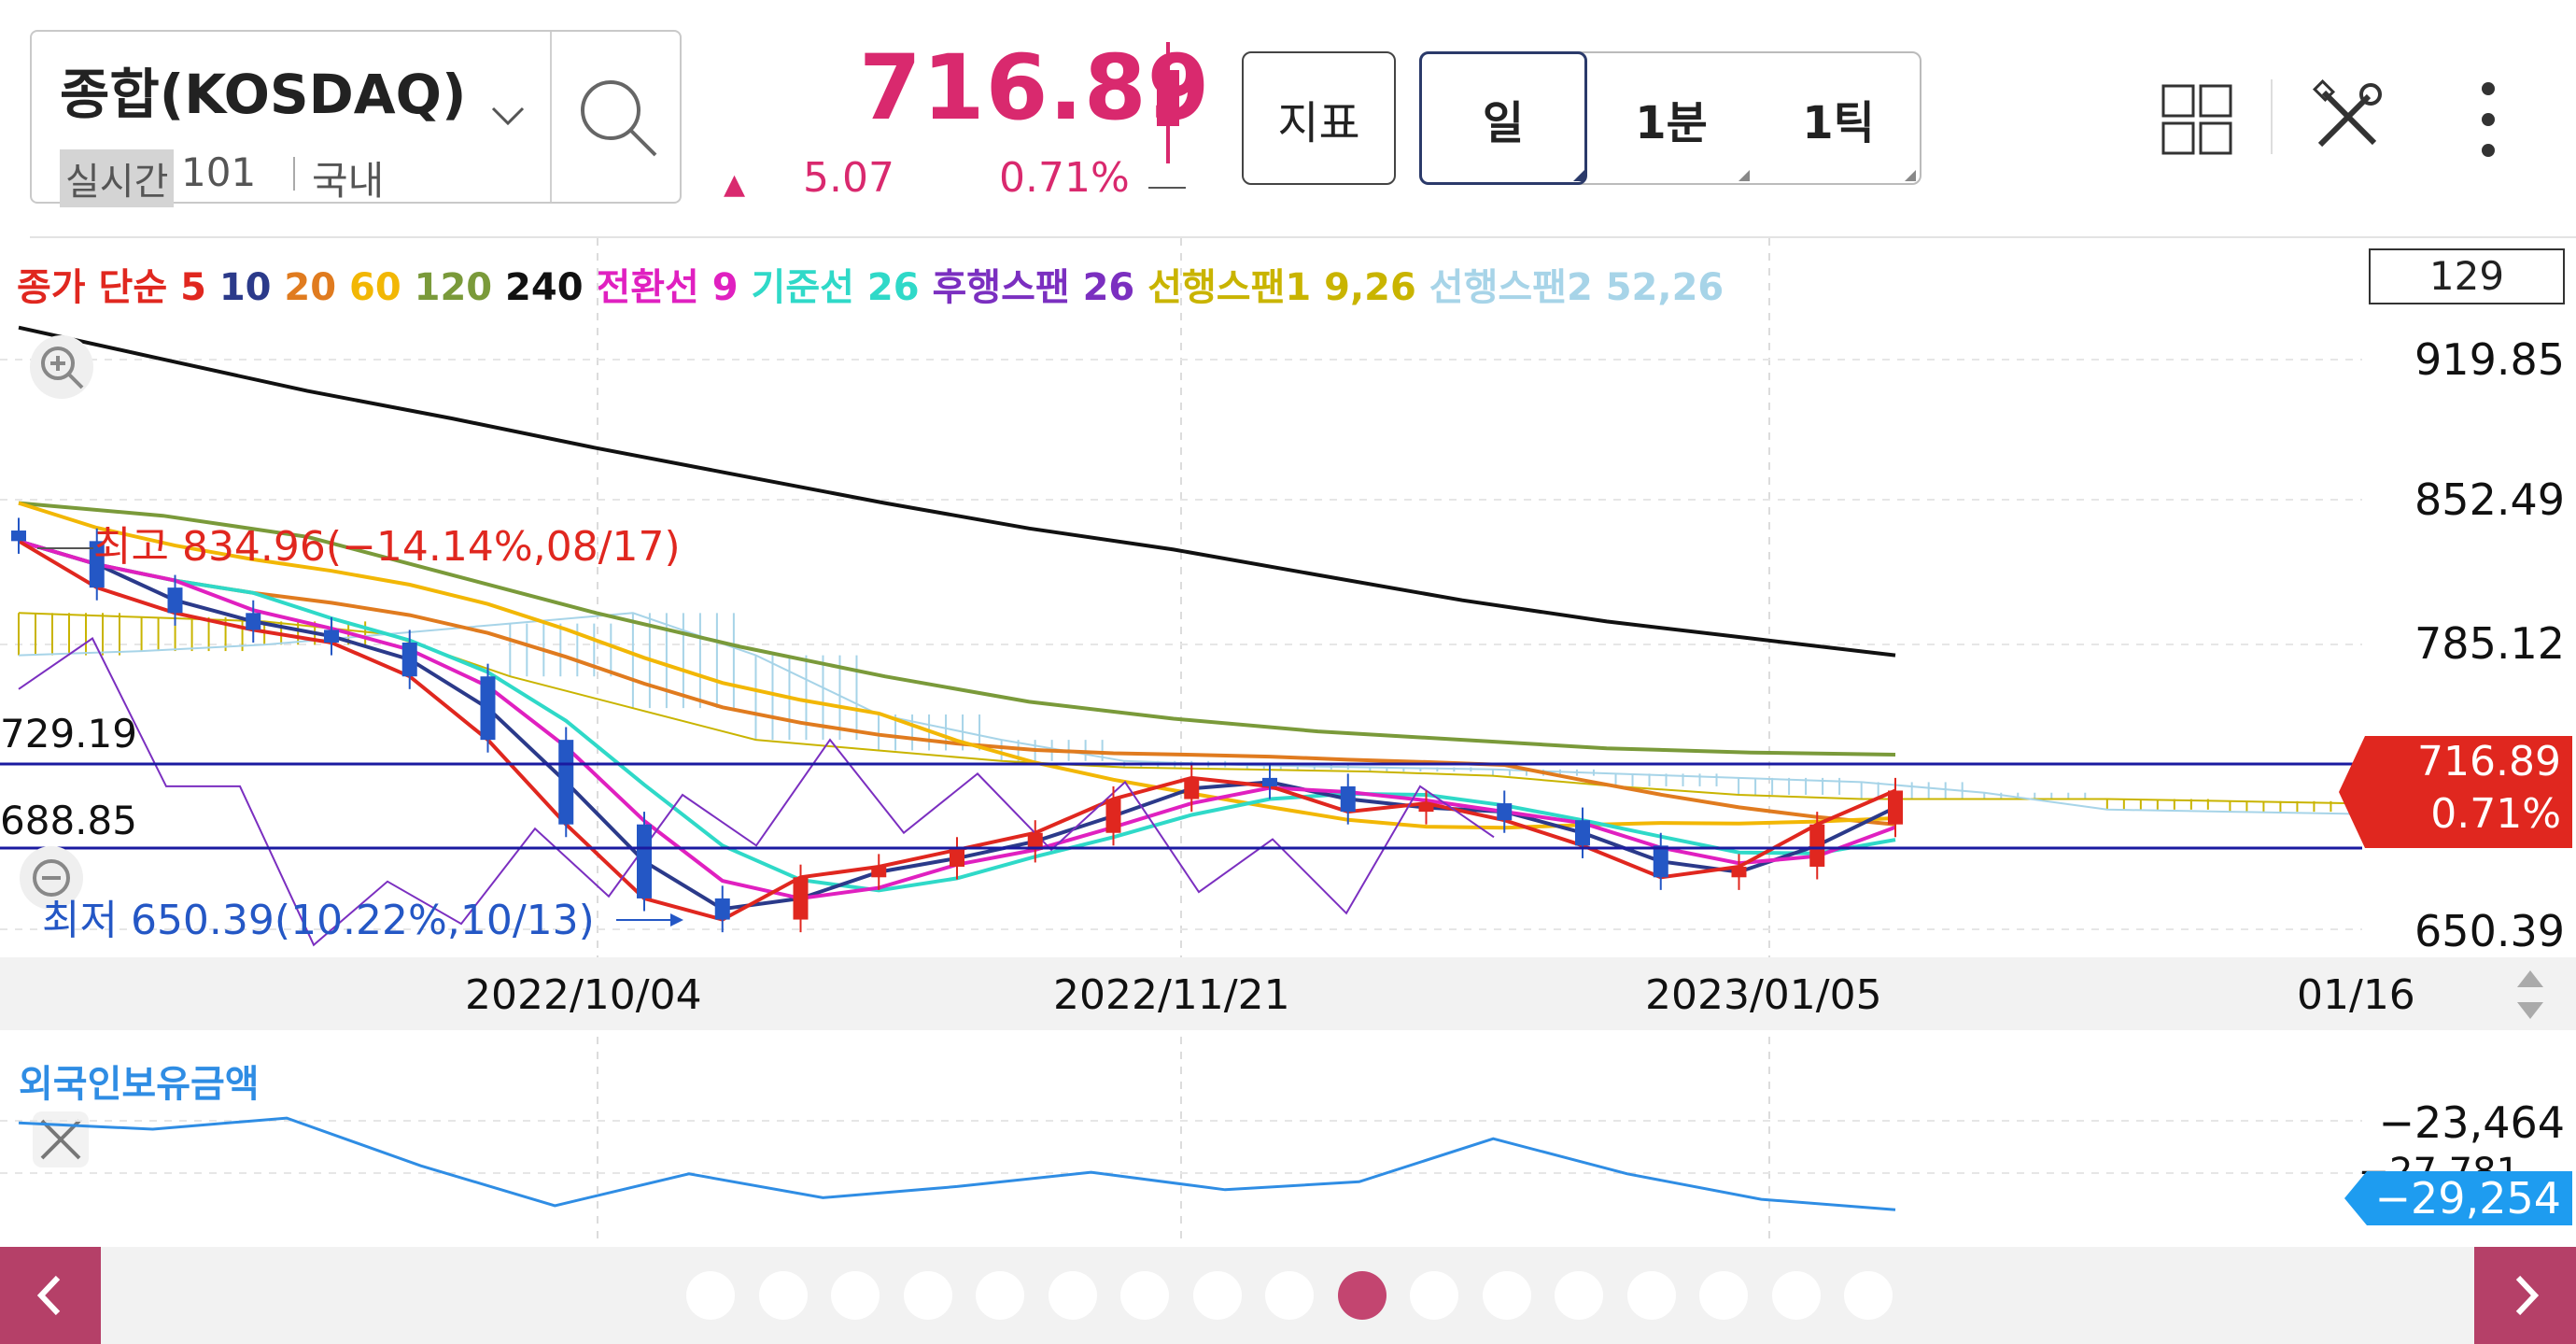 The image size is (2576, 1344). What do you see at coordinates (2458, 1198) in the screenshot?
I see `sub-value-tag: −29,254` at bounding box center [2458, 1198].